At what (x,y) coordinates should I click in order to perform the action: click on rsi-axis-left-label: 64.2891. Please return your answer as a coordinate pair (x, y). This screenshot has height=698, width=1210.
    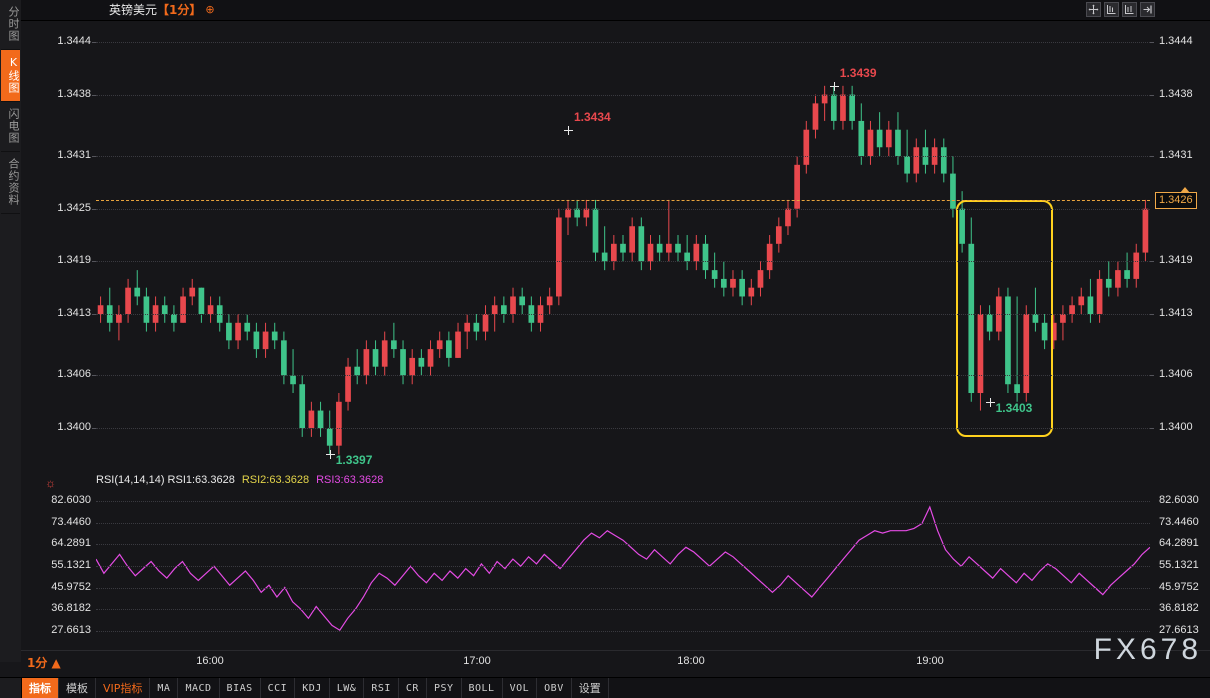
    Looking at the image, I should click on (71, 543).